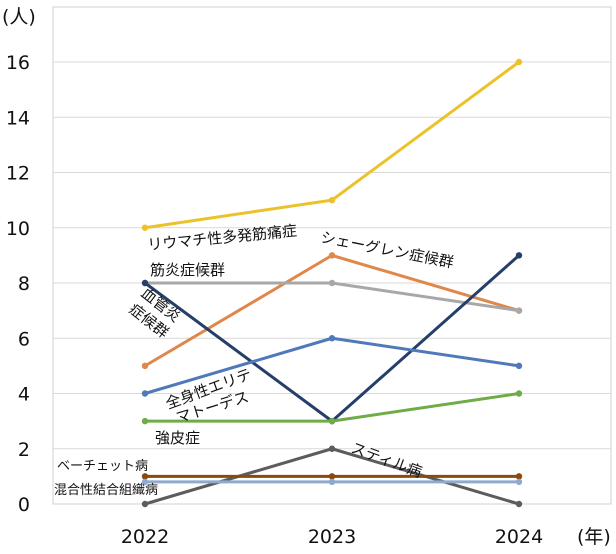  Describe the element at coordinates (222, 238) in the screenshot. I see `series-label-pmr: リウマチ性多発筋痛症` at that location.